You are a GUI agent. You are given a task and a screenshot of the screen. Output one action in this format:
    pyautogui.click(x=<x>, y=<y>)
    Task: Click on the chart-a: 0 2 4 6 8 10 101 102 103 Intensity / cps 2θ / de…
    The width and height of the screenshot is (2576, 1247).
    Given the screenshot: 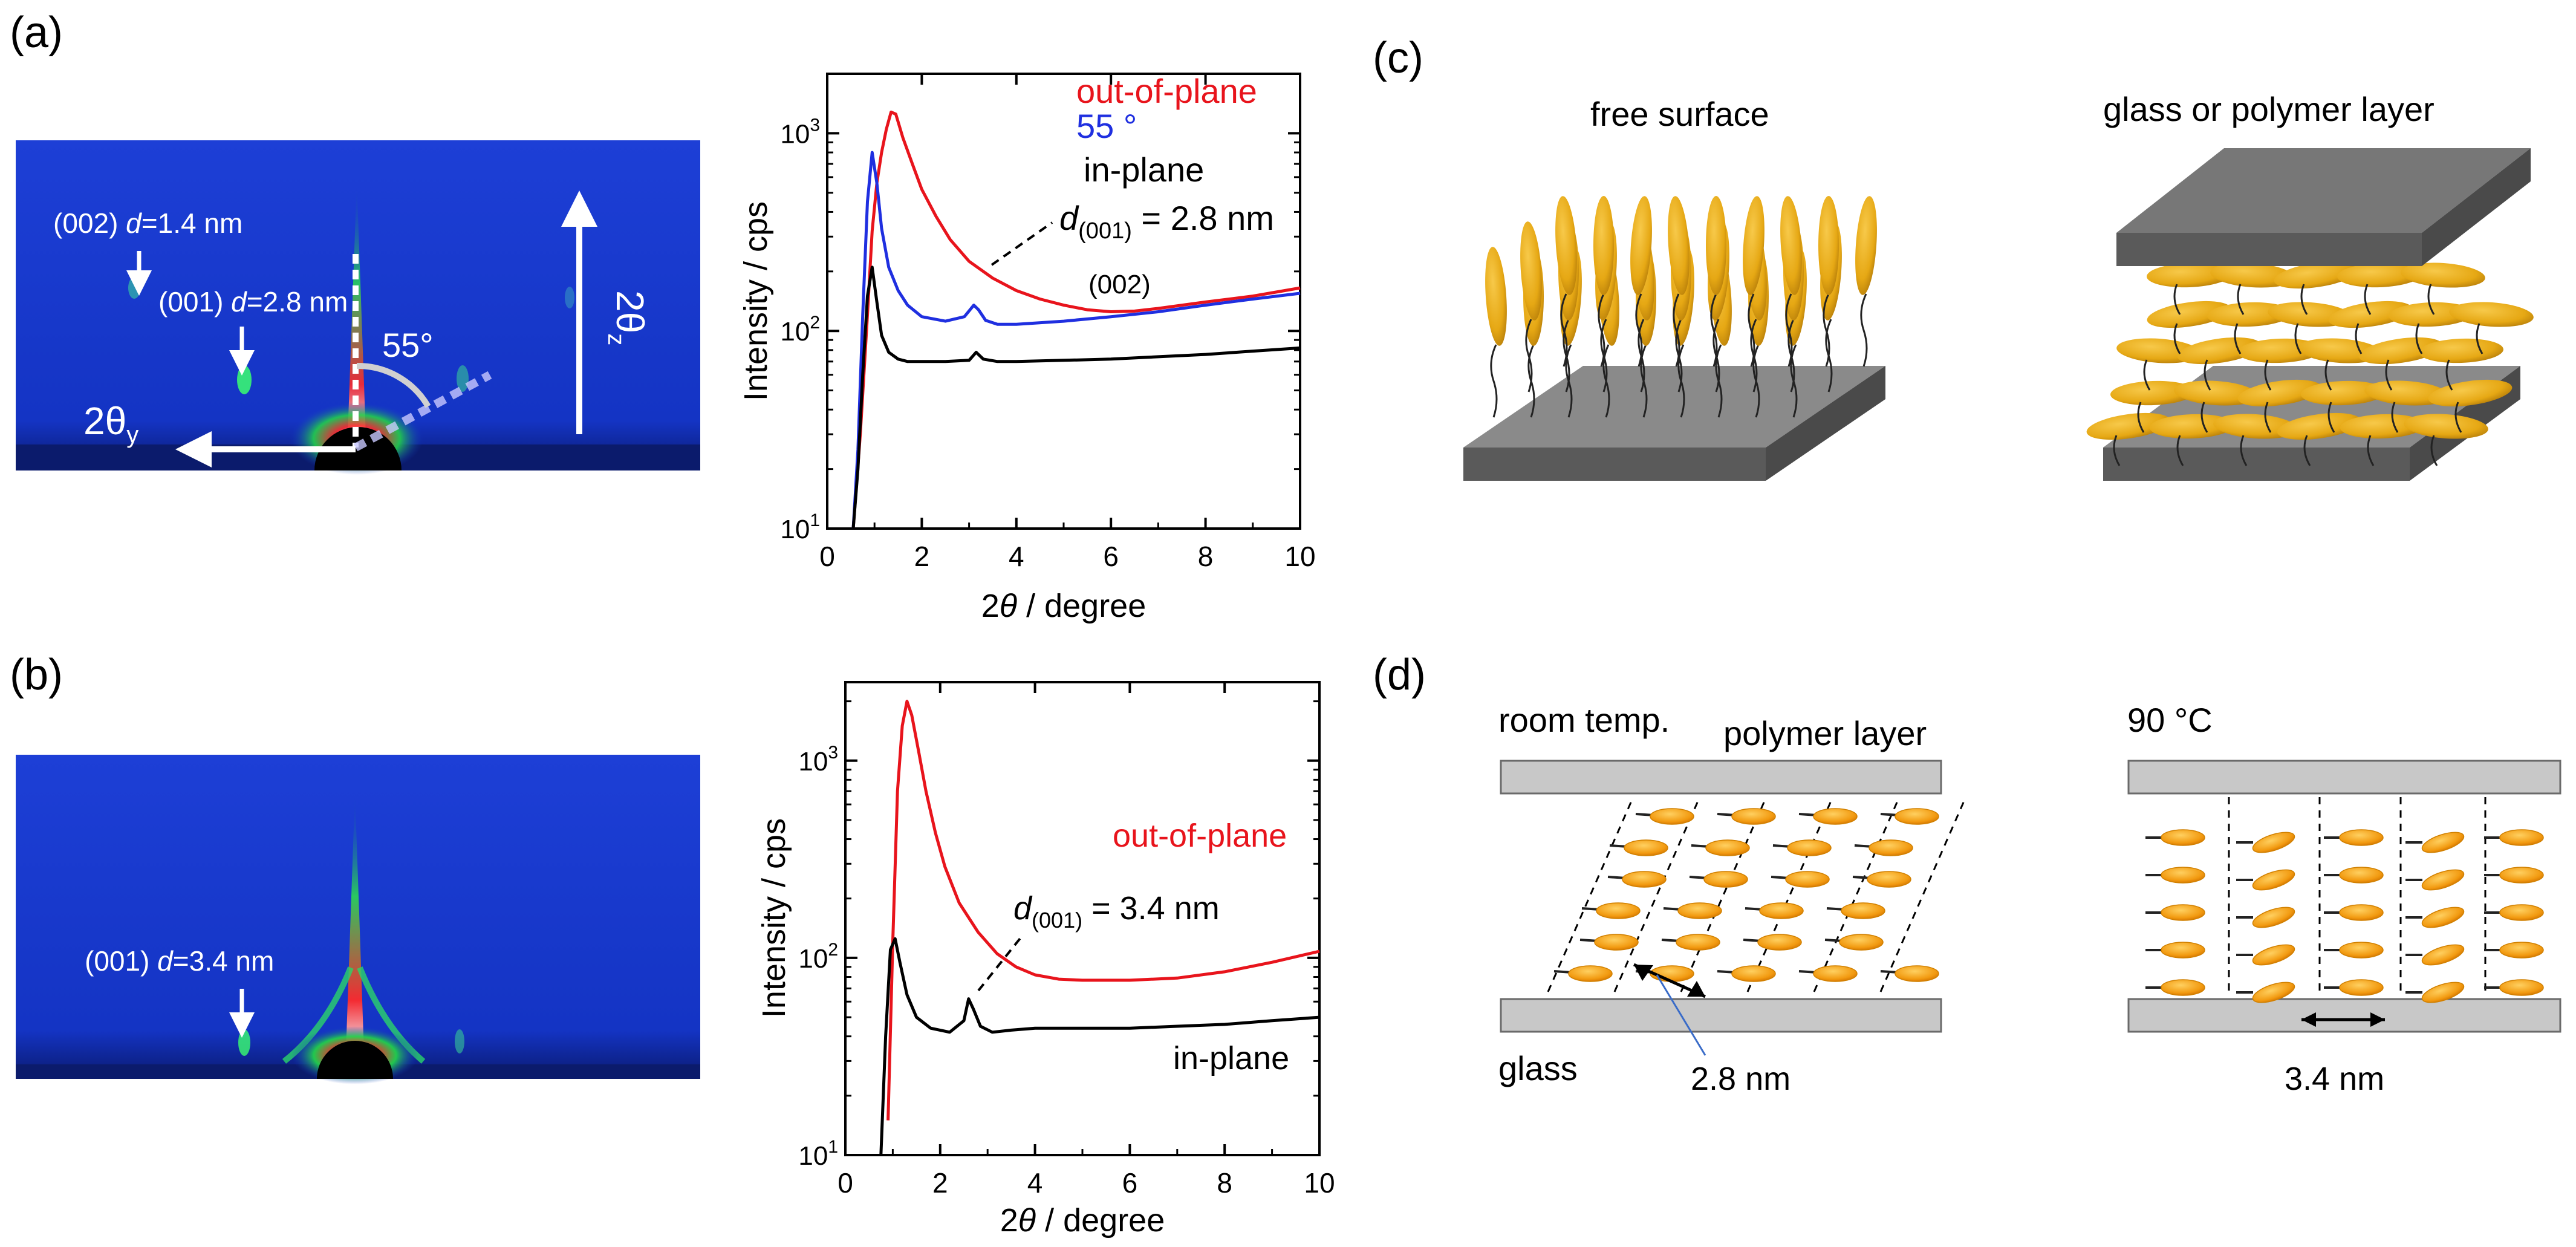 What is the action you would take?
    pyautogui.click(x=1027, y=348)
    